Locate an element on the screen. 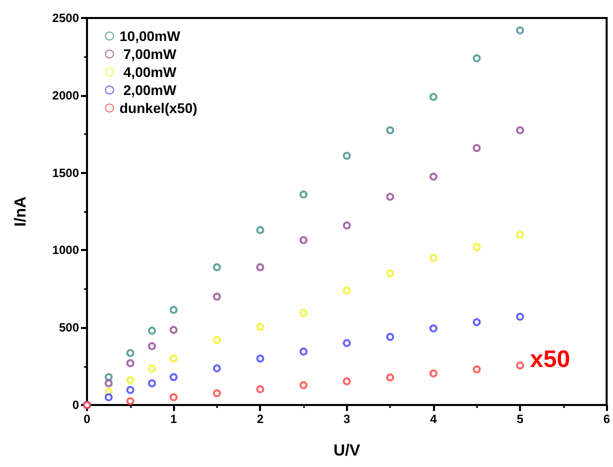  legend-label: 10,00mW is located at coordinates (150, 36).